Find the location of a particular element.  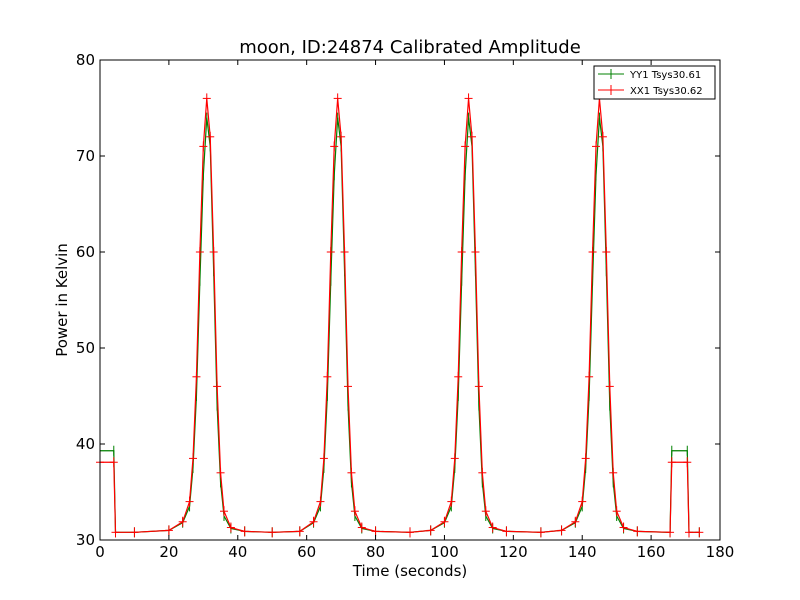

y-tick-label: 50 is located at coordinates (85, 348).